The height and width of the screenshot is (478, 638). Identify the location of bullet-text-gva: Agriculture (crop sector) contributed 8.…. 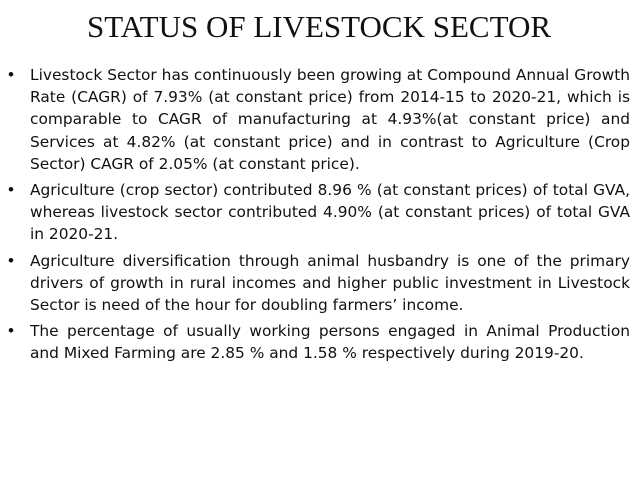
(330, 212).